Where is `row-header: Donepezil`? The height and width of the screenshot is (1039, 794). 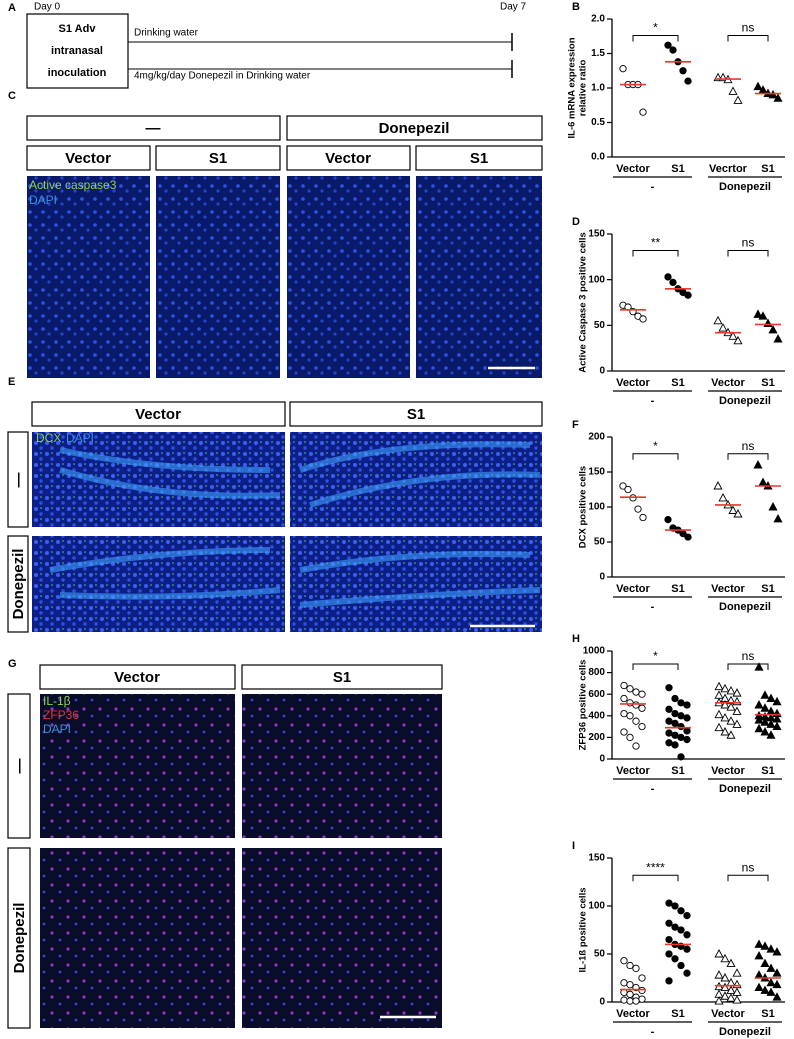
row-header: Donepezil is located at coordinates (18, 584).